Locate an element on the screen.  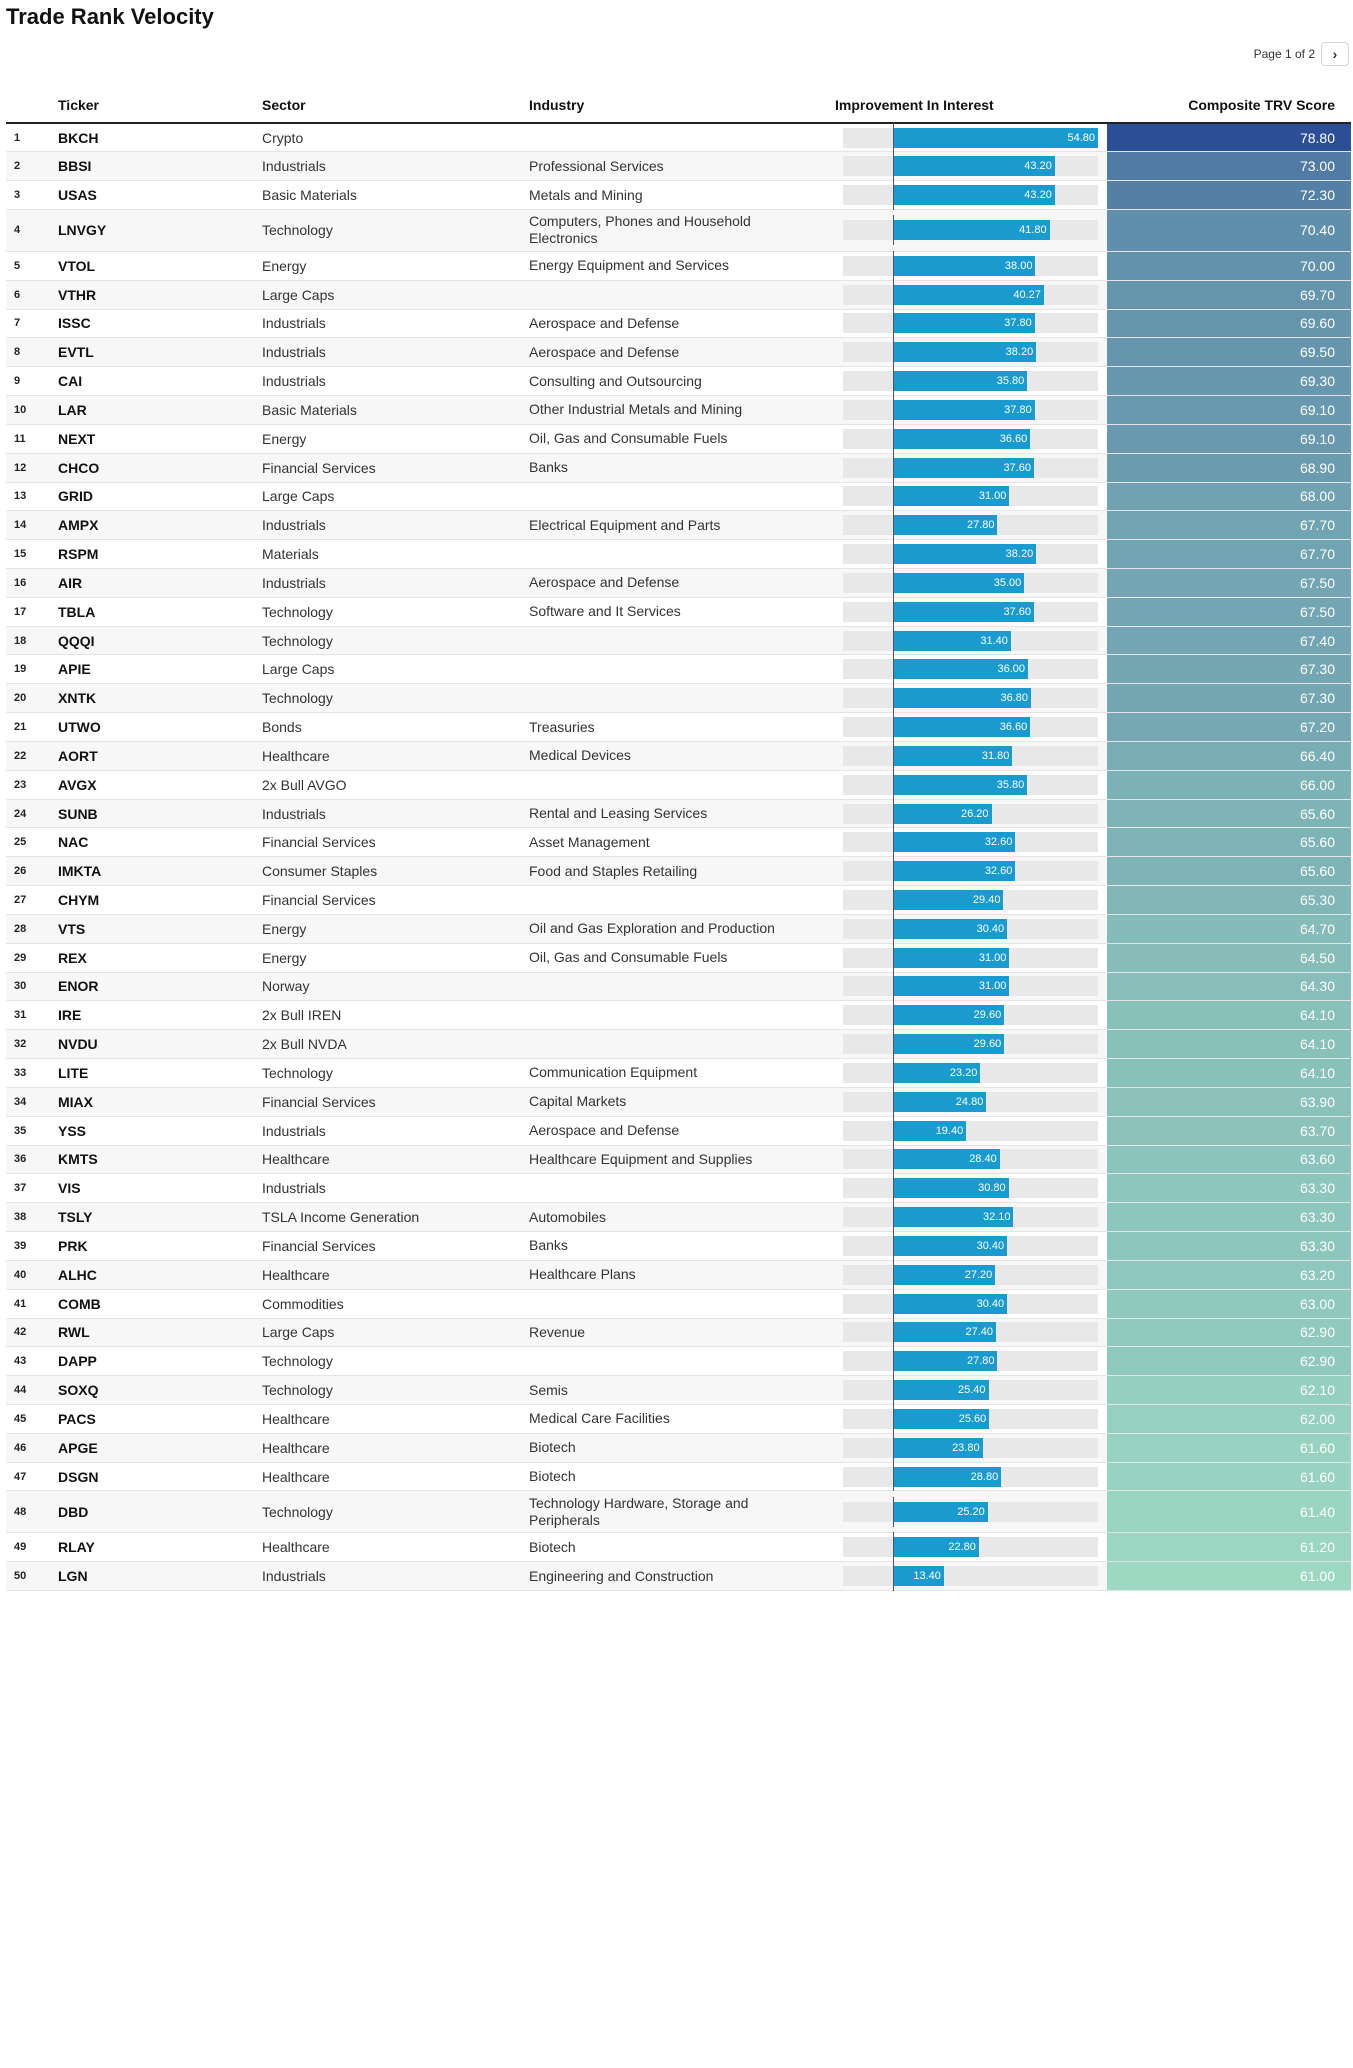
header-sector: Sector is located at coordinates (395, 106).